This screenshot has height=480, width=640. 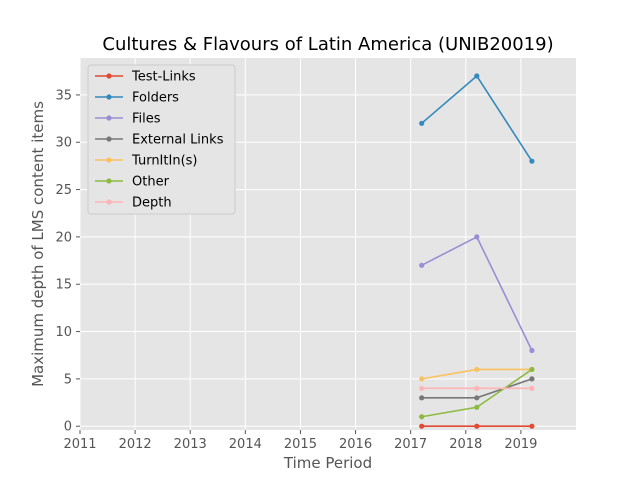 I want to click on legend-label: Other, so click(x=151, y=182).